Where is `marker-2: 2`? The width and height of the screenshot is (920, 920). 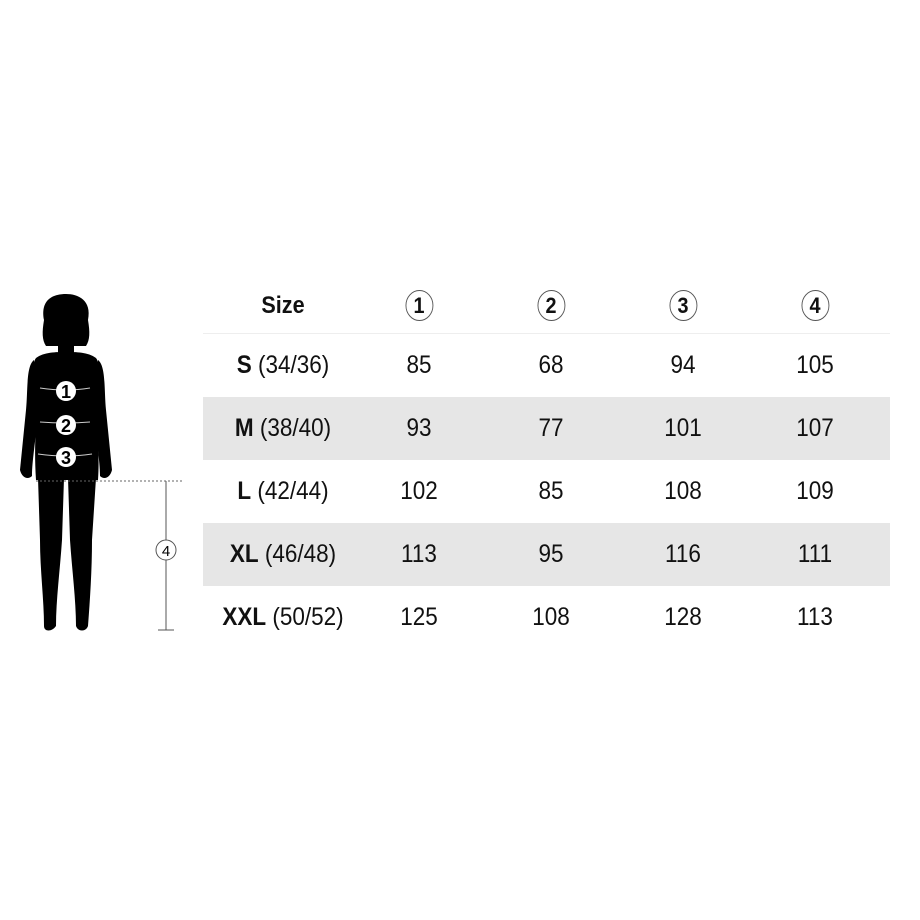 marker-2: 2 is located at coordinates (66, 426).